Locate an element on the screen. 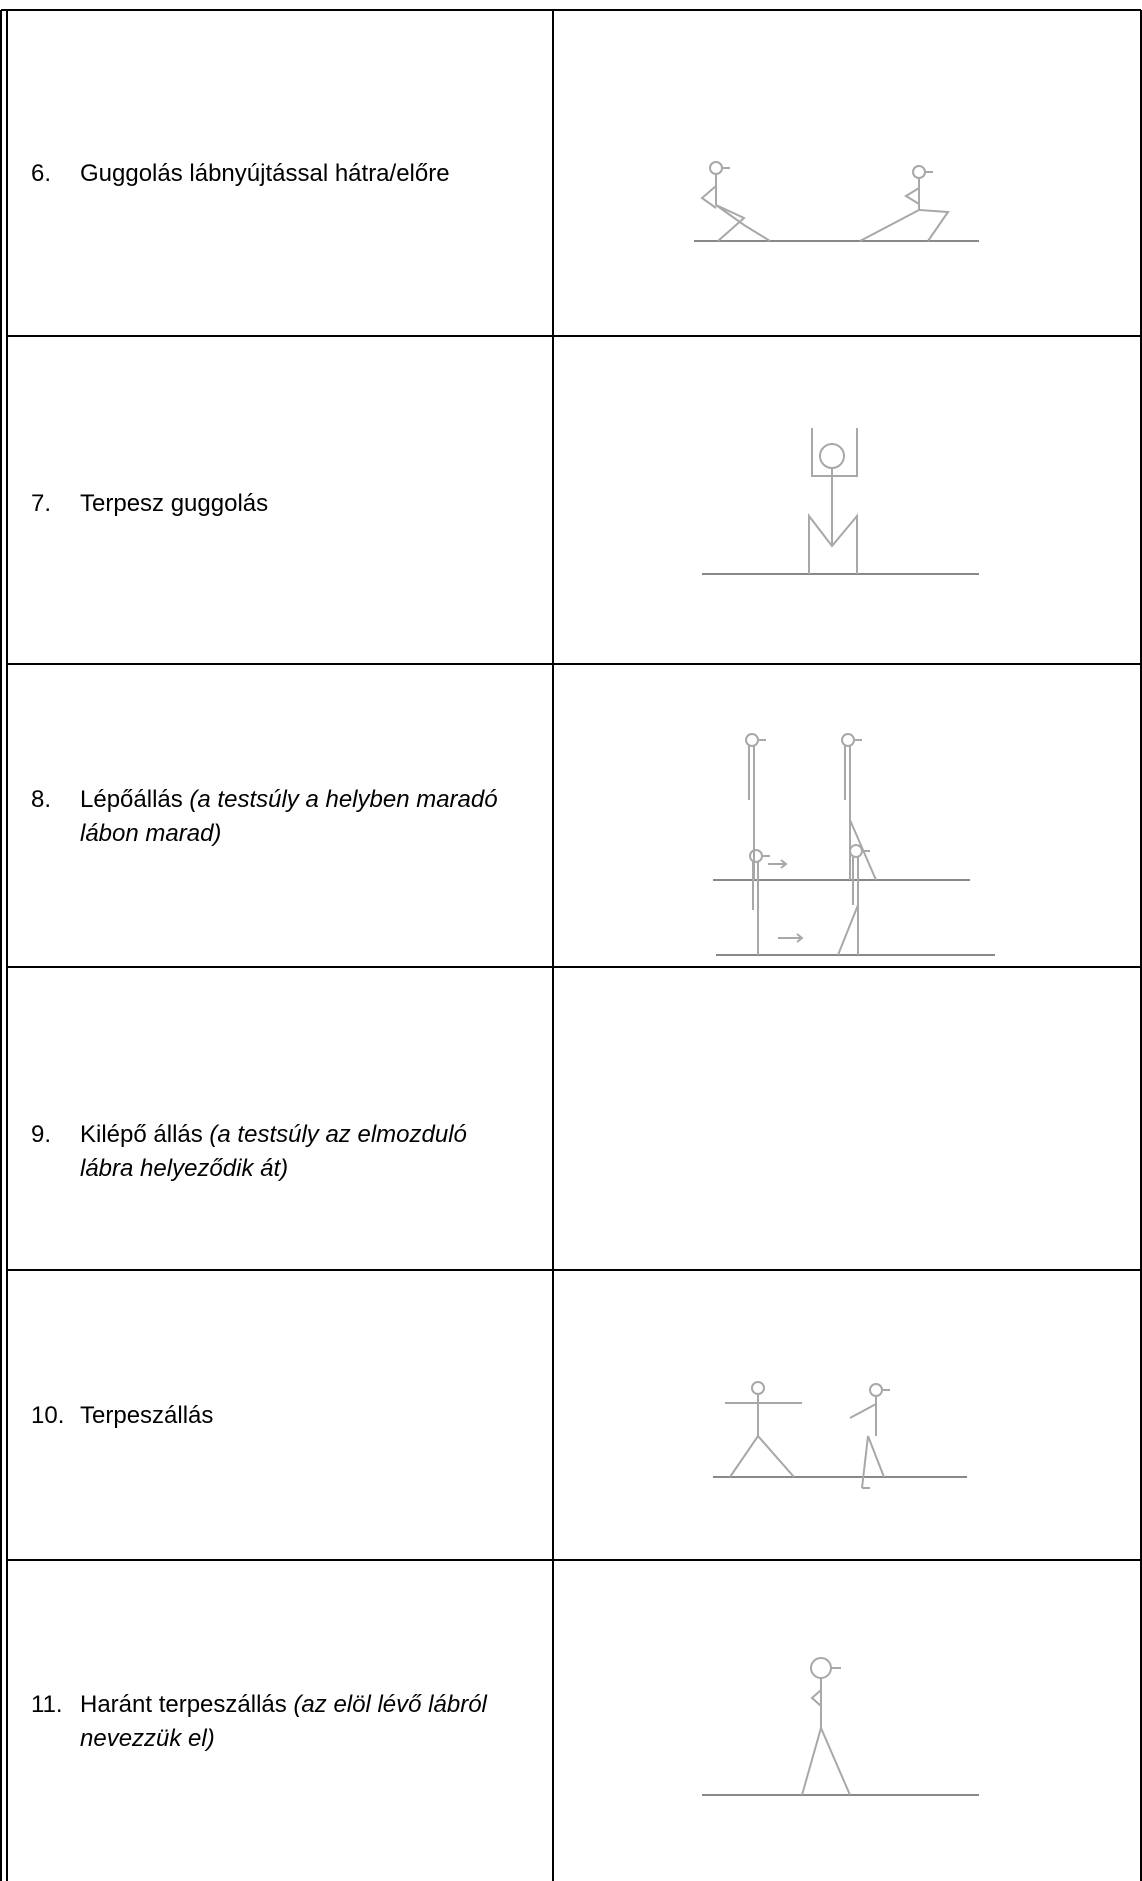  figure-step-stance is located at coordinates (841, 807).